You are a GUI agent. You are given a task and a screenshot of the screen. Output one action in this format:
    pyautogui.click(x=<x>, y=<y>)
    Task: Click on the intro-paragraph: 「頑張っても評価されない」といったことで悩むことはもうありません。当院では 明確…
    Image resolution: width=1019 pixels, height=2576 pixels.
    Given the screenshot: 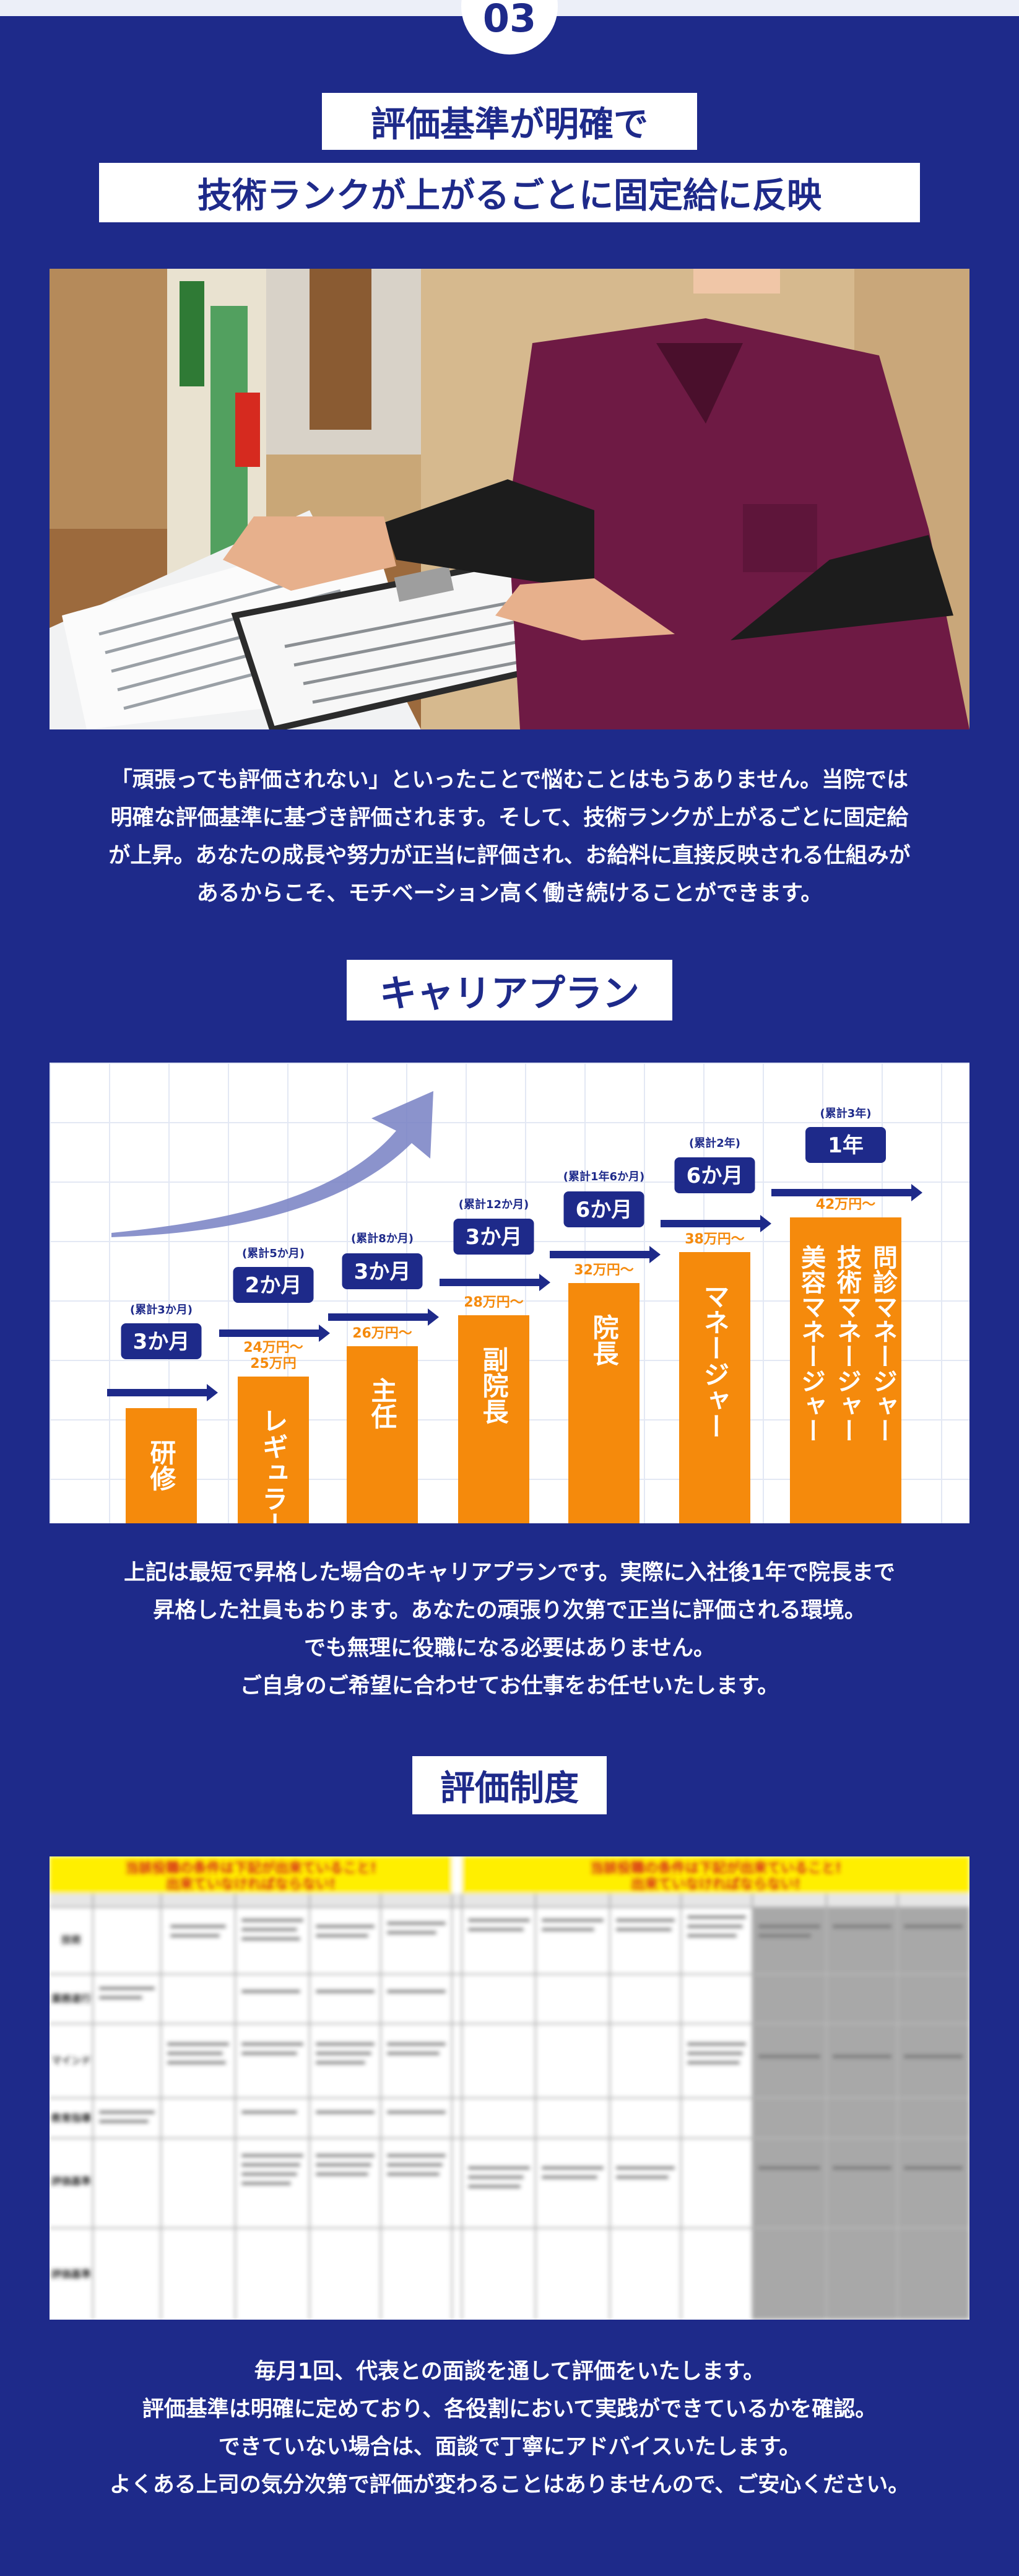 What is the action you would take?
    pyautogui.click(x=510, y=837)
    